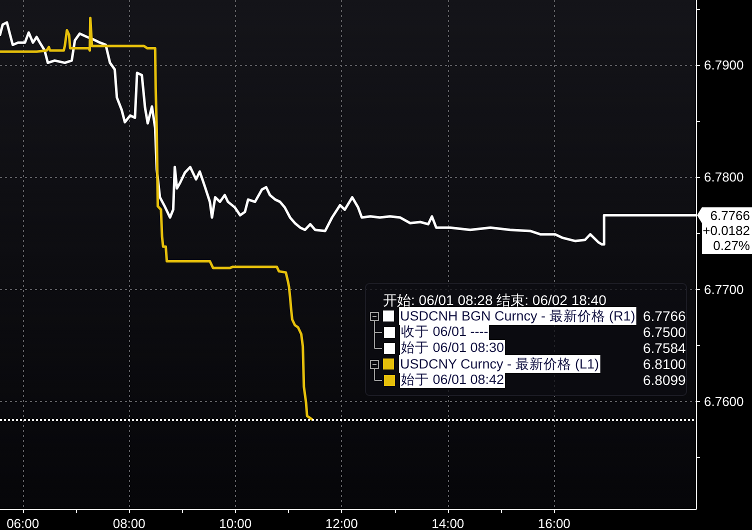  What do you see at coordinates (494, 300) in the screenshot?
I see `annotation: 开始: 06/01 08:28 结束: 06/02 18:40` at bounding box center [494, 300].